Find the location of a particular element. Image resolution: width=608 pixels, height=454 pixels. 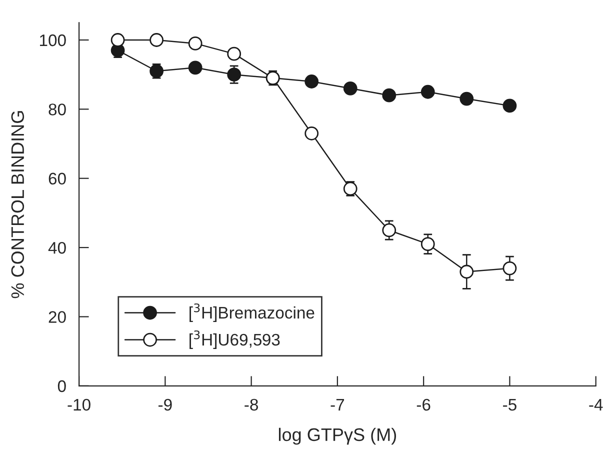

x-tick-label: -6 is located at coordinates (423, 404).